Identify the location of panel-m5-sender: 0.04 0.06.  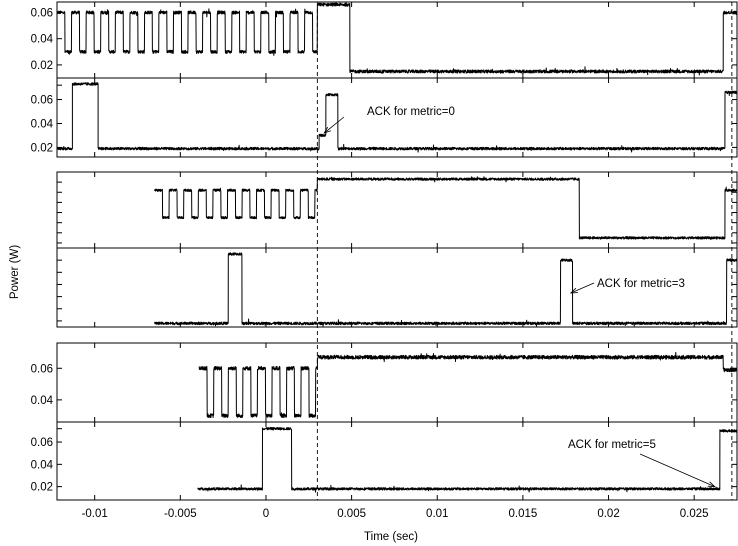
(384, 382).